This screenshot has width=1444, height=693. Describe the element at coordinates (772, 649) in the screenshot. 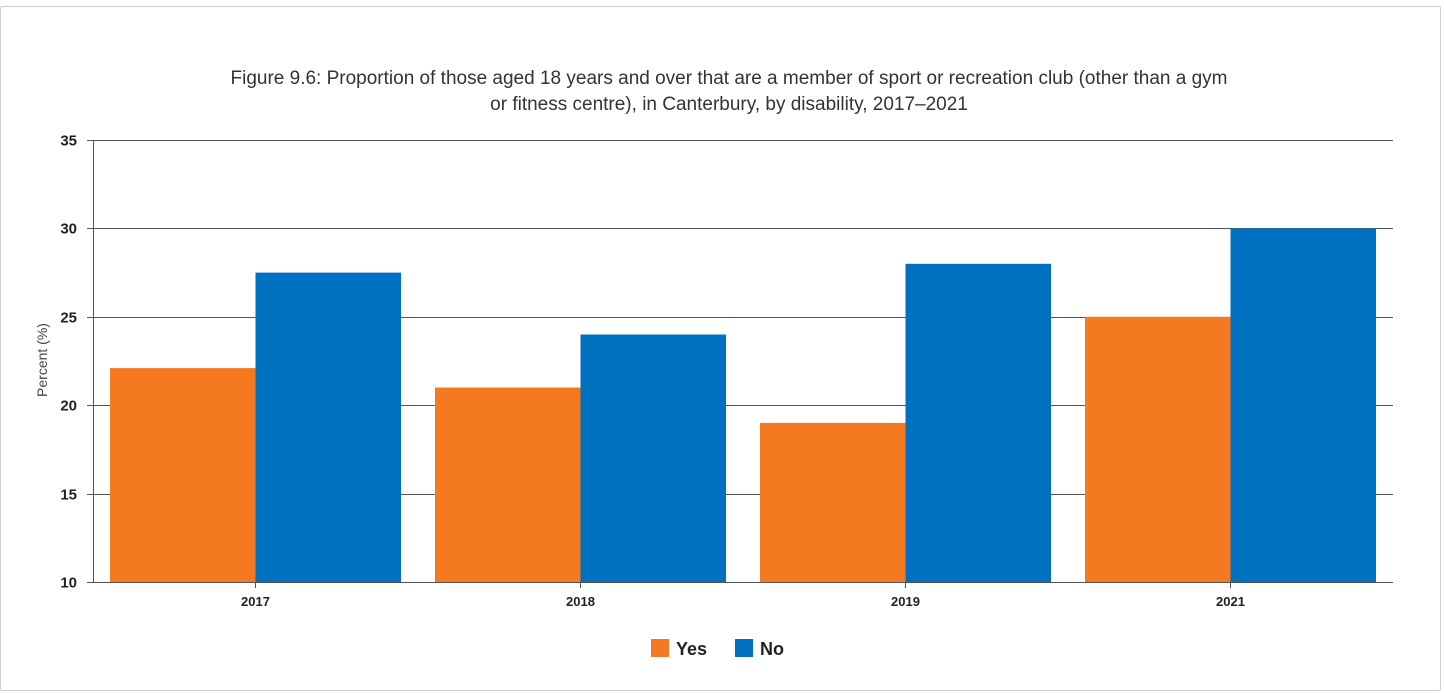

I see `legend-label-no: No` at that location.